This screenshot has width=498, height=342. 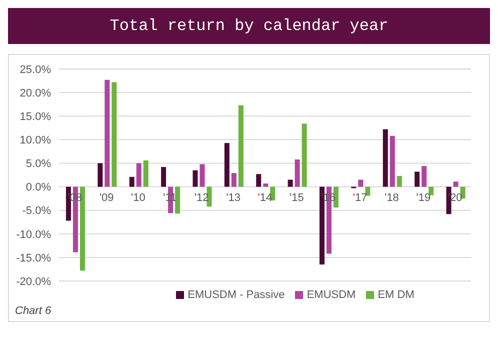 What do you see at coordinates (233, 198) in the screenshot?
I see `x-tick-label: '13` at bounding box center [233, 198].